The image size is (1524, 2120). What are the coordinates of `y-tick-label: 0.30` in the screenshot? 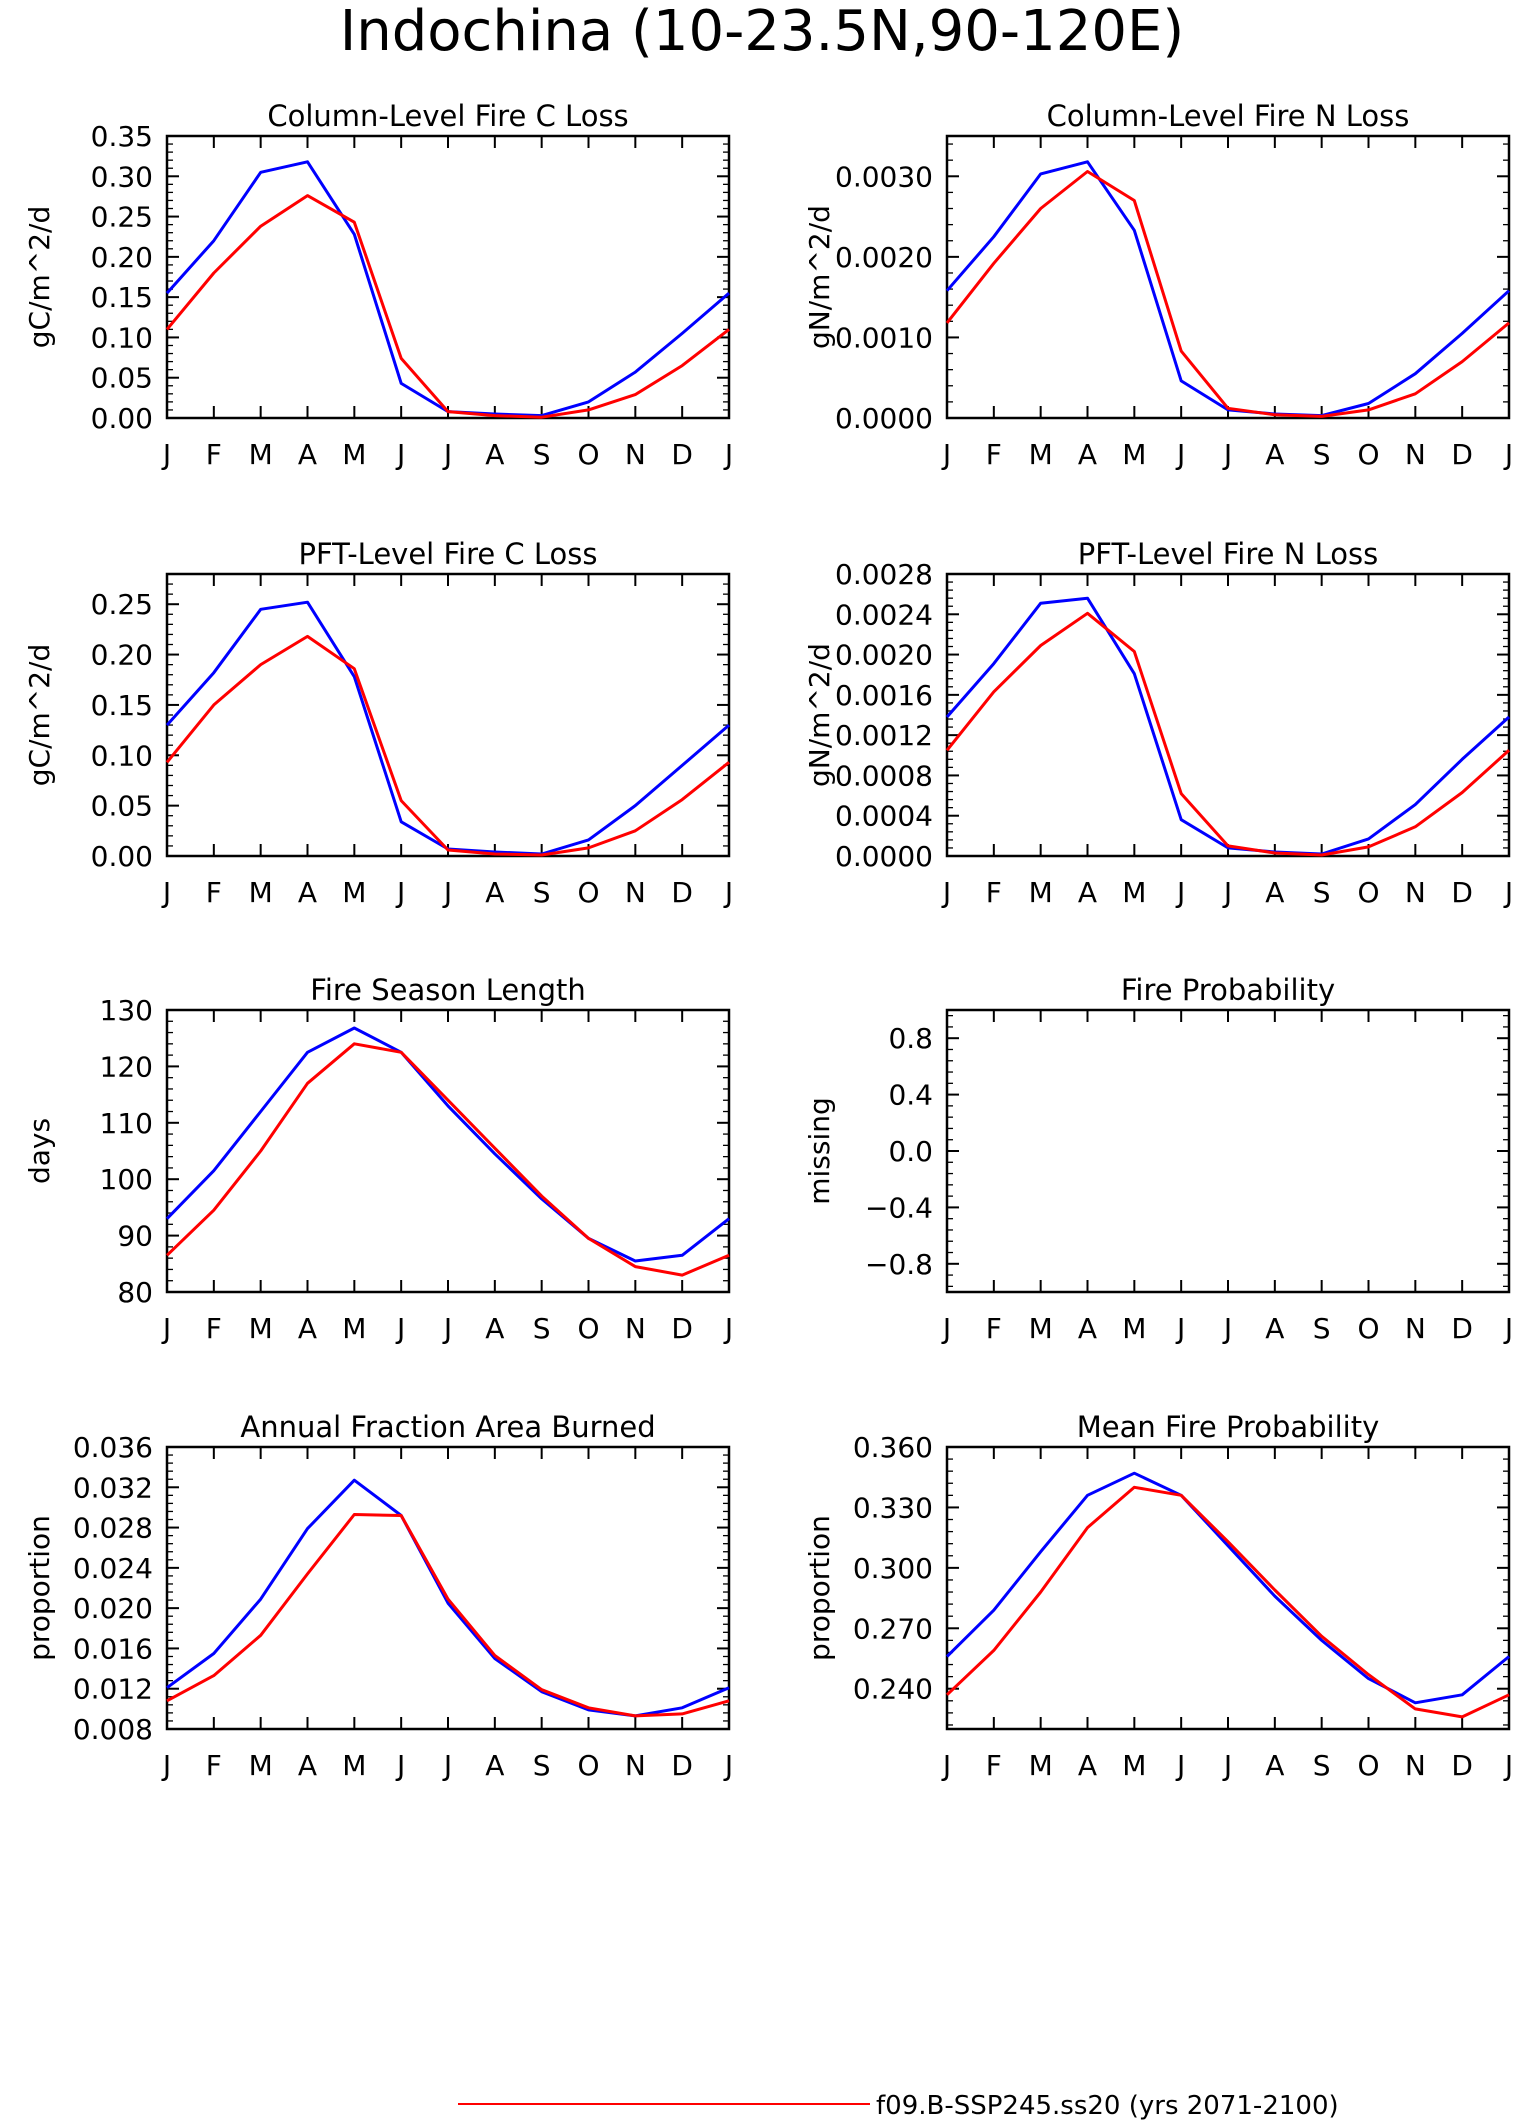 It's located at (122, 176).